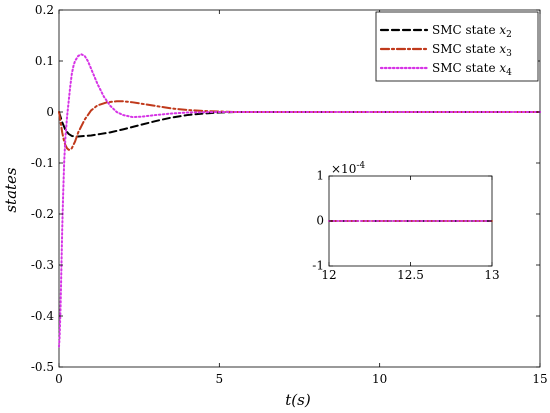 Image resolution: width=550 pixels, height=413 pixels. I want to click on x-axis-label: t(s), so click(298, 400).